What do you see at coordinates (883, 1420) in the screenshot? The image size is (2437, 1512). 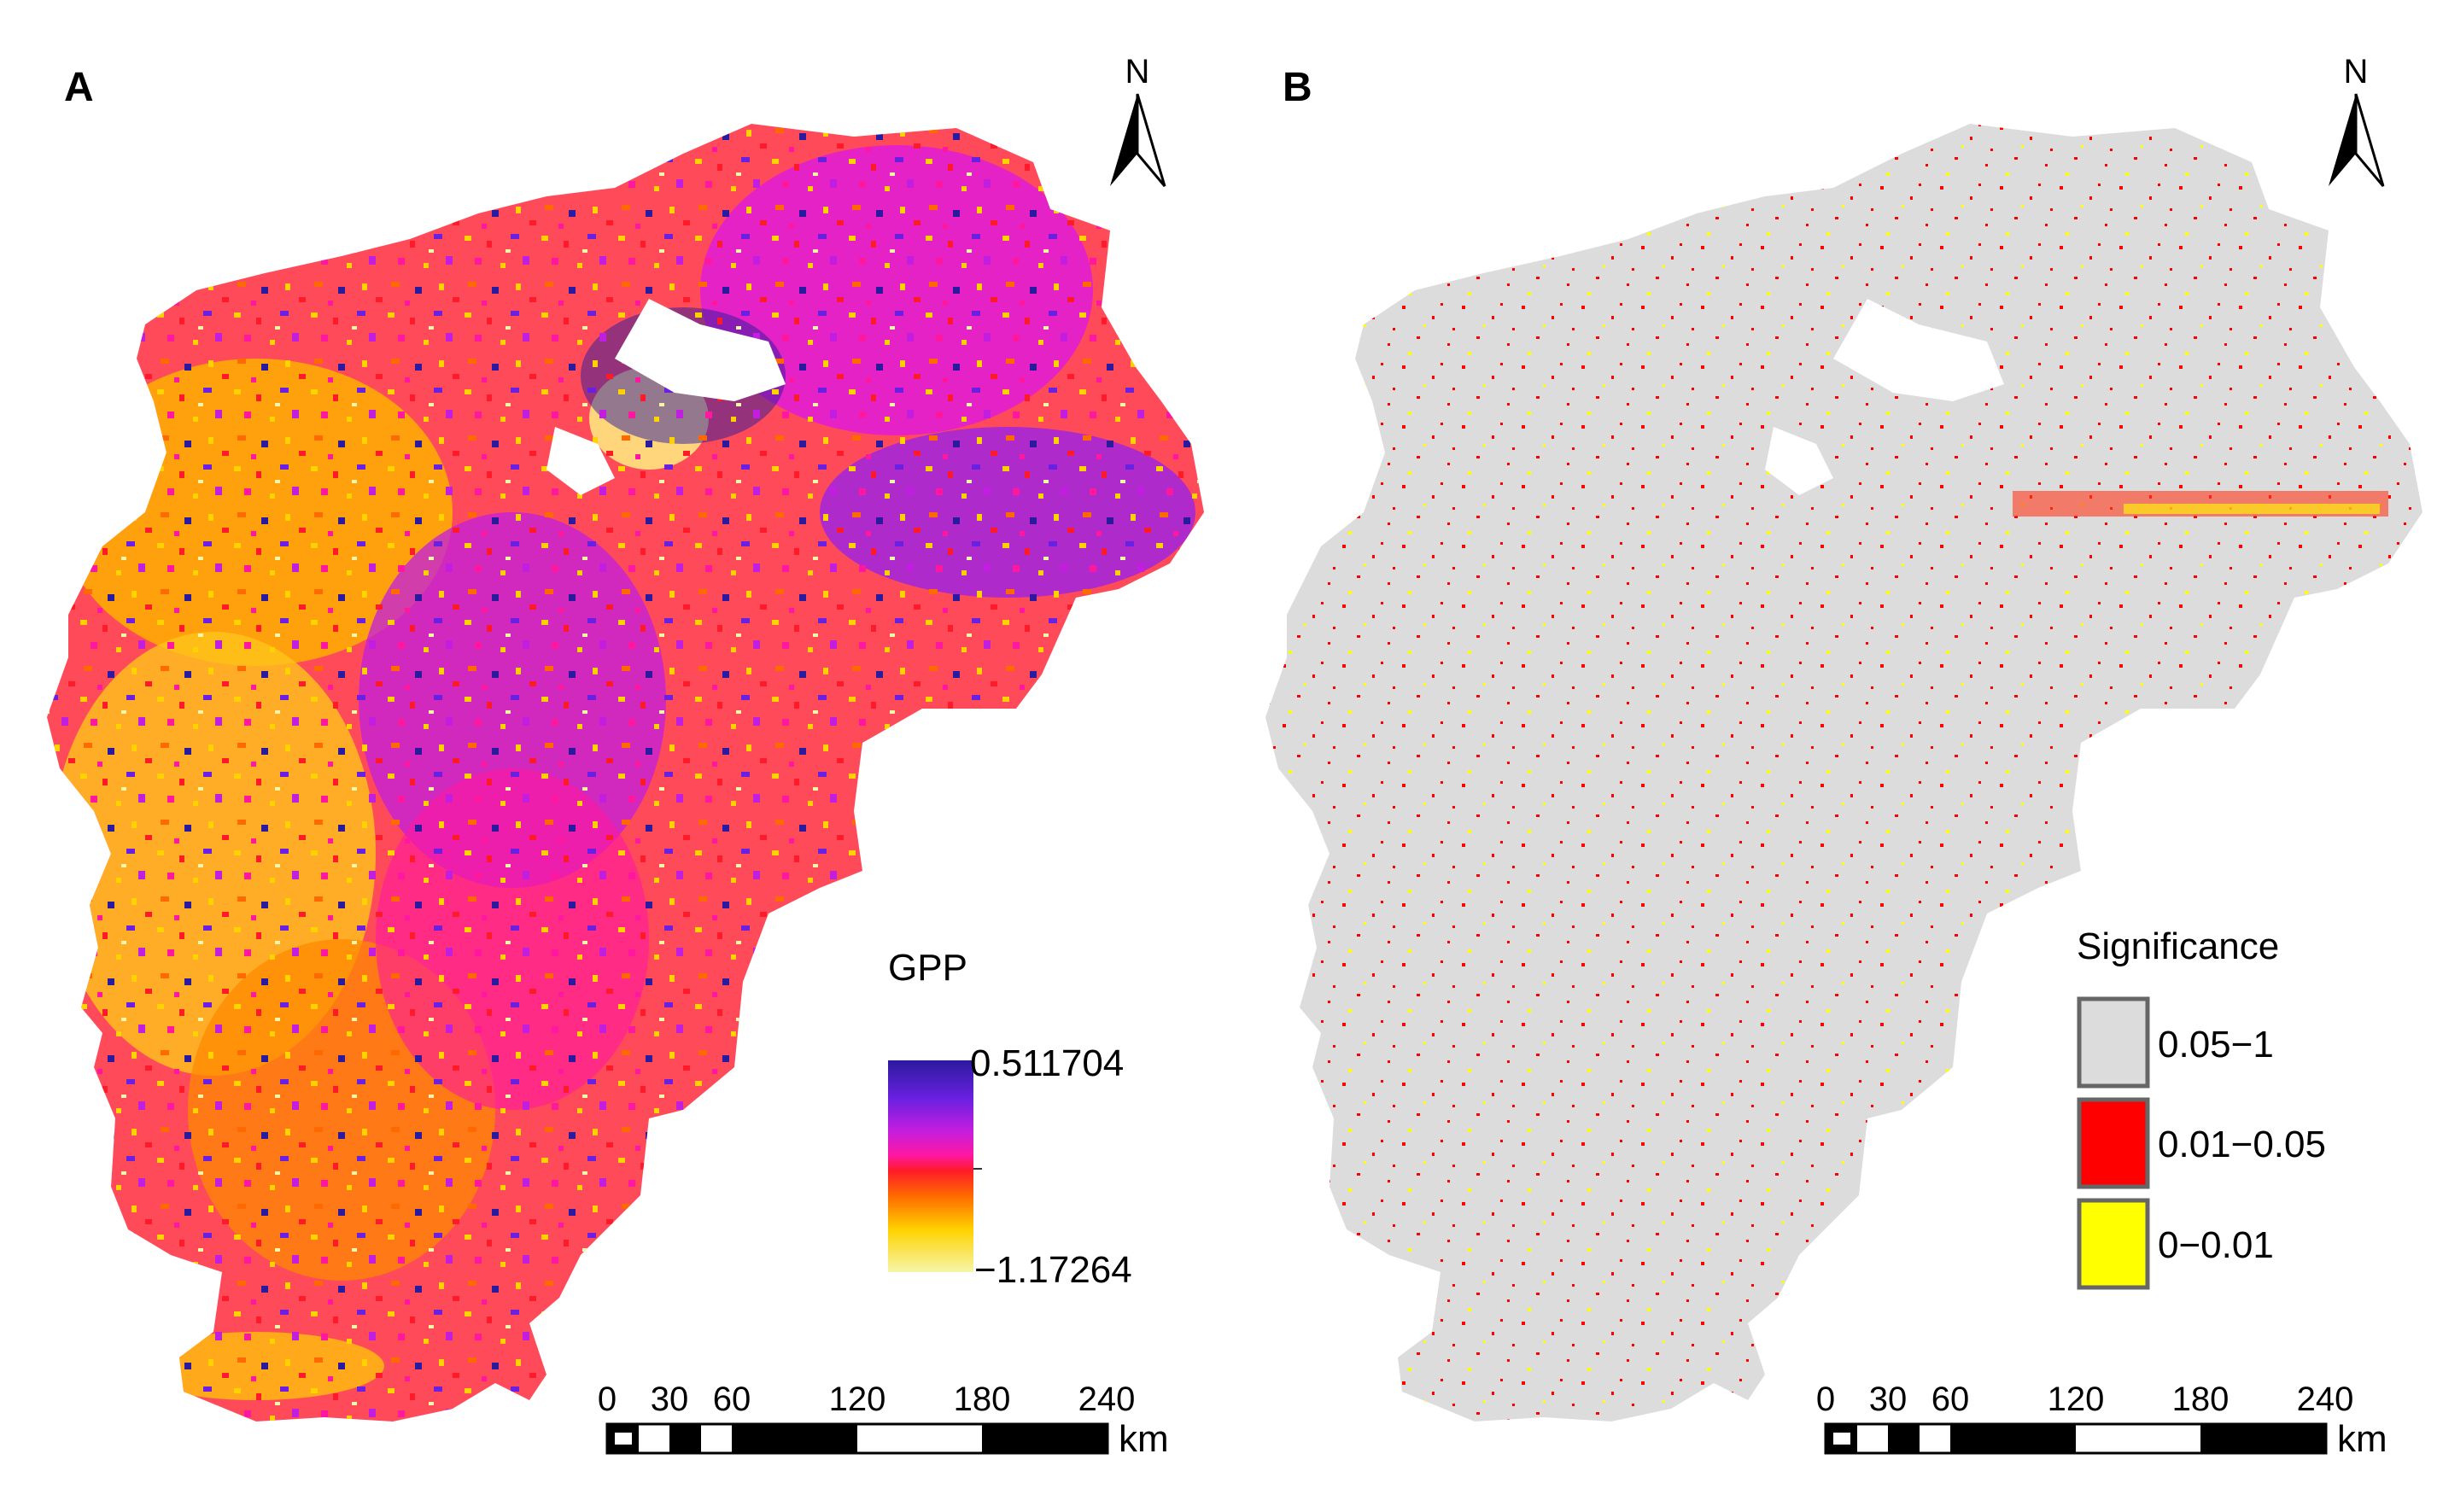 I see `scale-bar-a: 0 30 60 120 180 240 km` at bounding box center [883, 1420].